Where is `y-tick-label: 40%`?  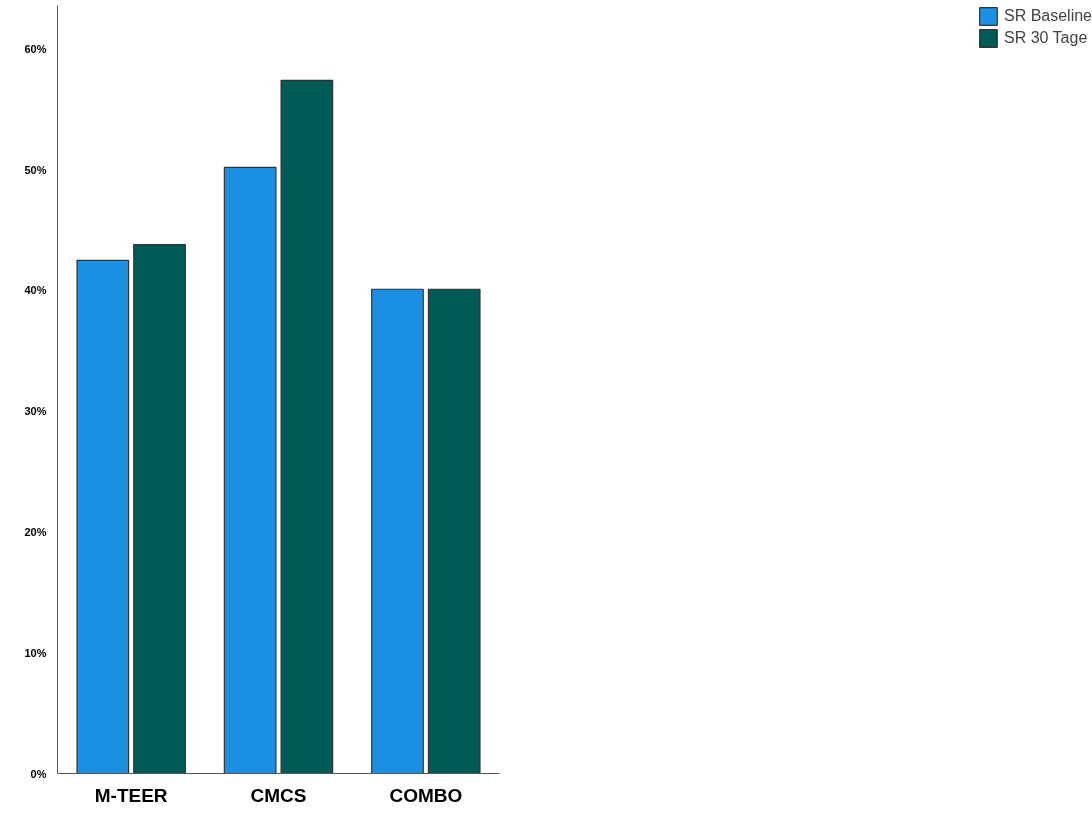 y-tick-label: 40% is located at coordinates (35, 290).